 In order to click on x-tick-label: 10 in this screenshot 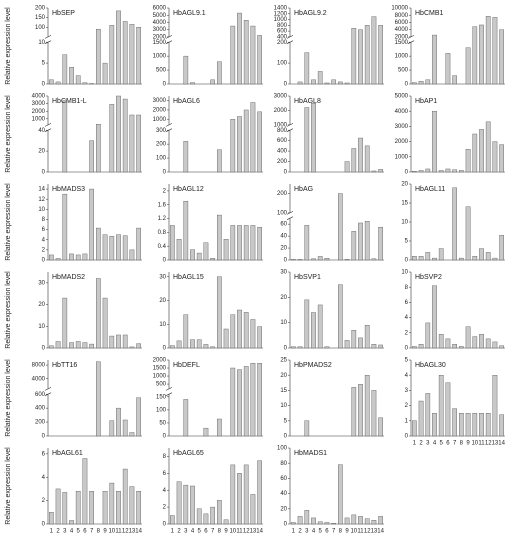, I will do `click(474, 444)`.